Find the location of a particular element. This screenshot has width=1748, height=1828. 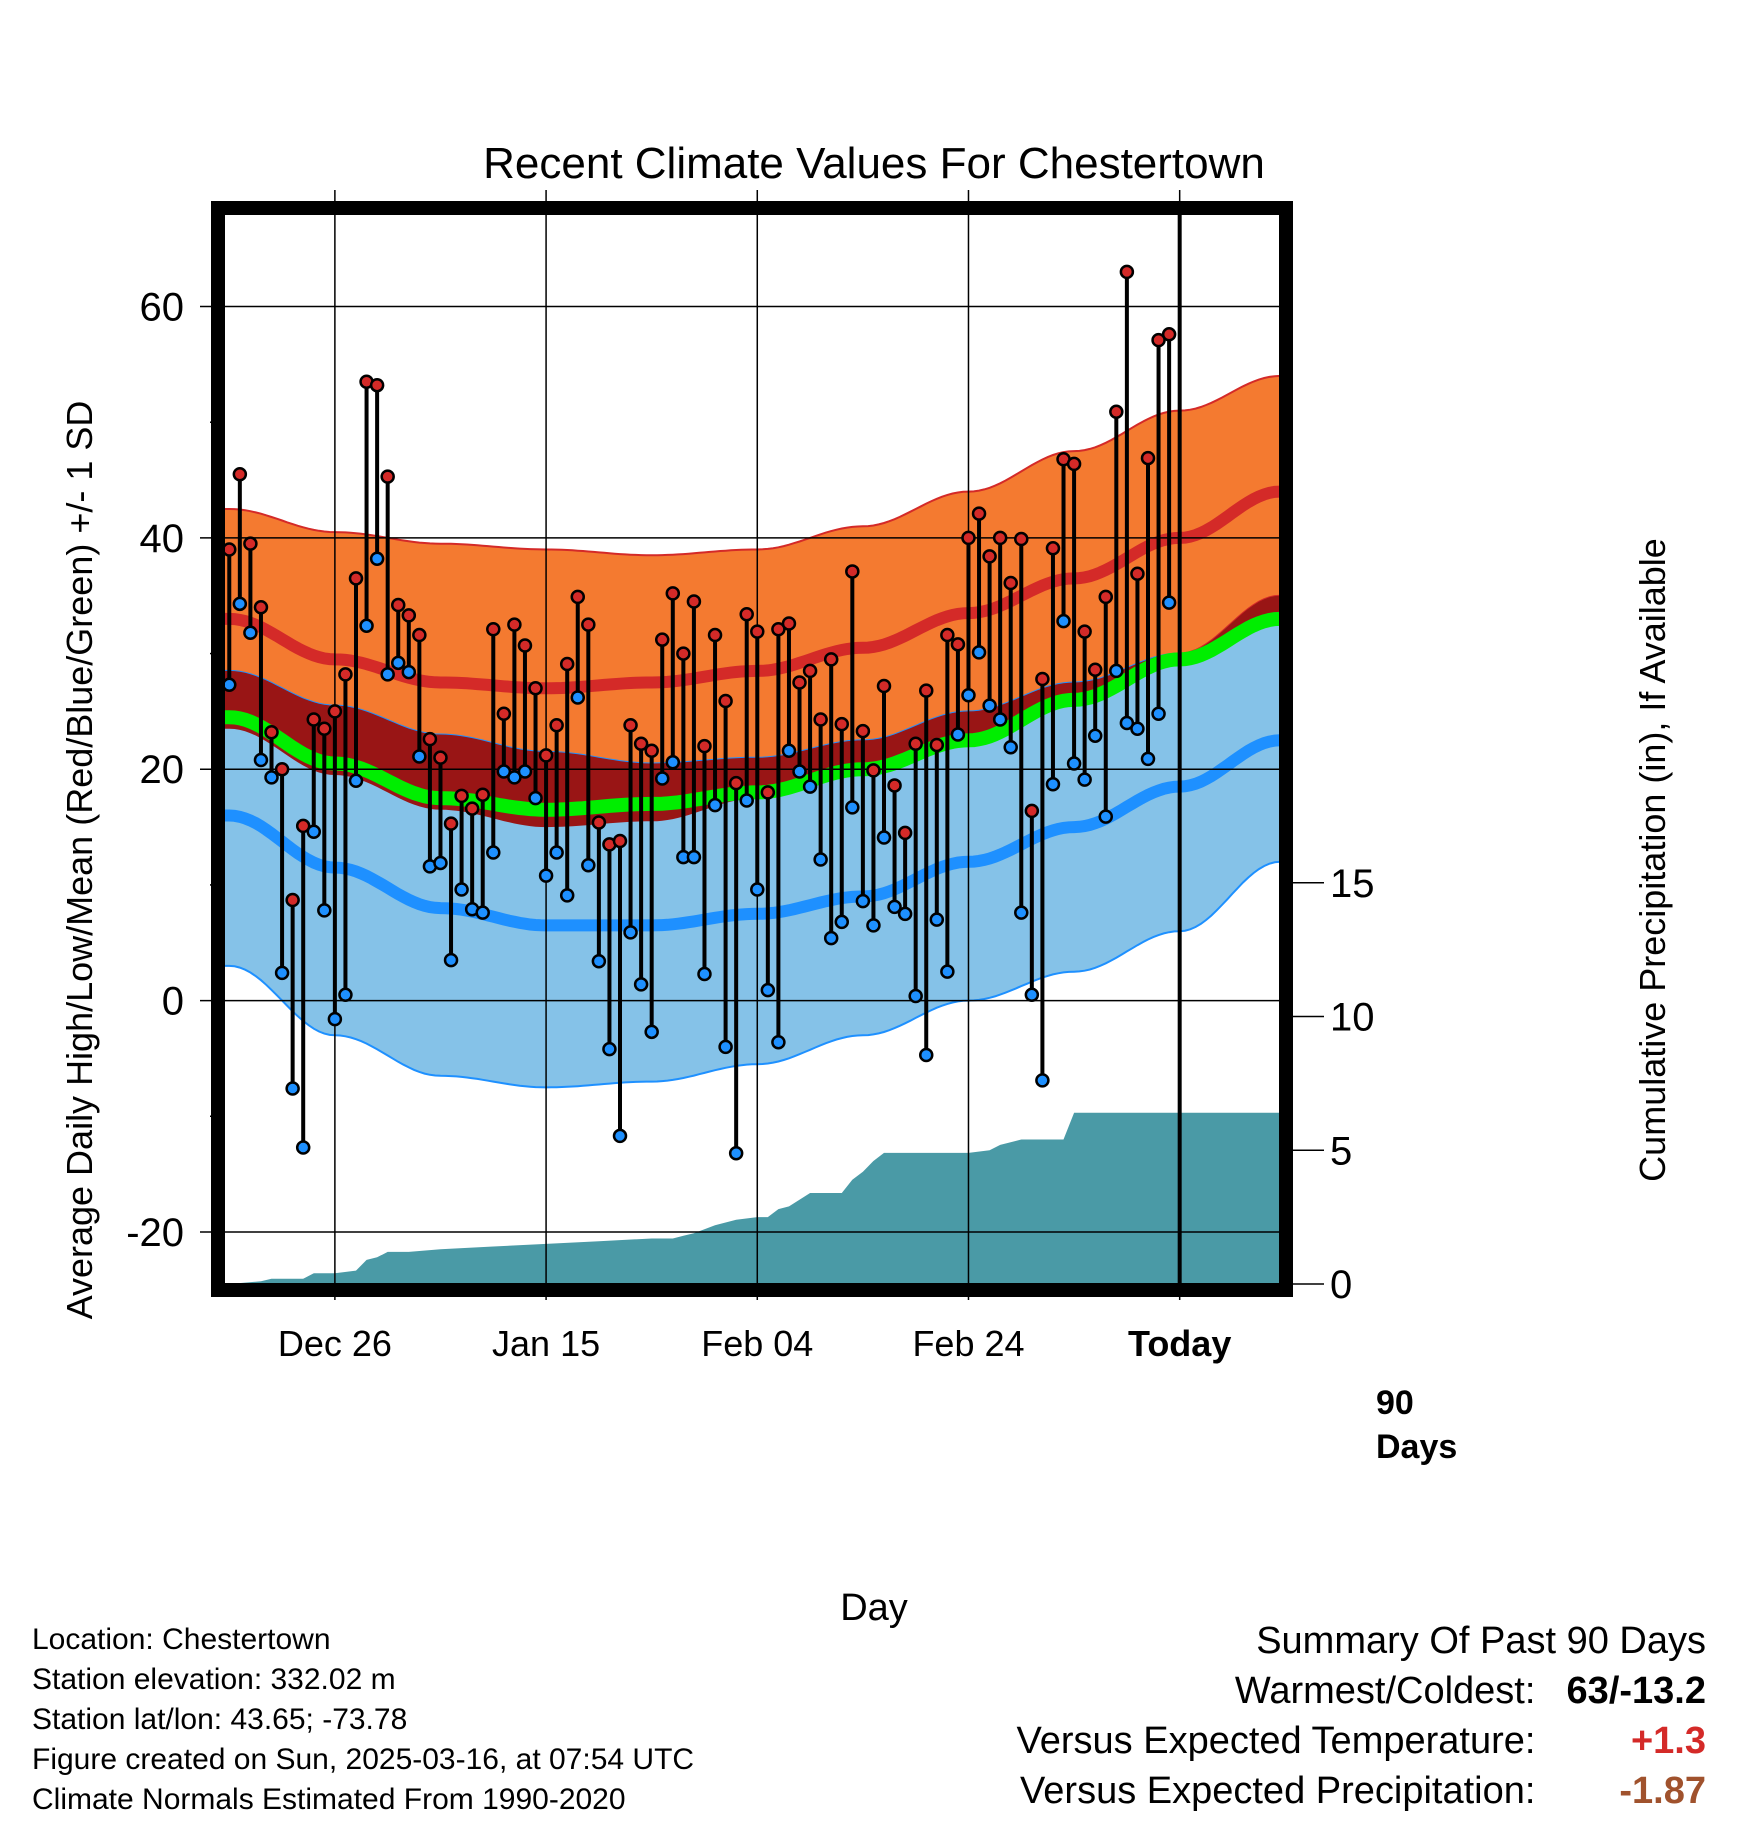

x-axis-label: Day is located at coordinates (874, 1608).